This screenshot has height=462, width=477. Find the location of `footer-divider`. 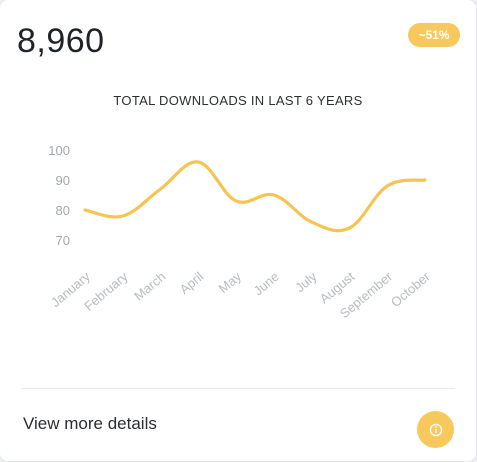

footer-divider is located at coordinates (238, 388).